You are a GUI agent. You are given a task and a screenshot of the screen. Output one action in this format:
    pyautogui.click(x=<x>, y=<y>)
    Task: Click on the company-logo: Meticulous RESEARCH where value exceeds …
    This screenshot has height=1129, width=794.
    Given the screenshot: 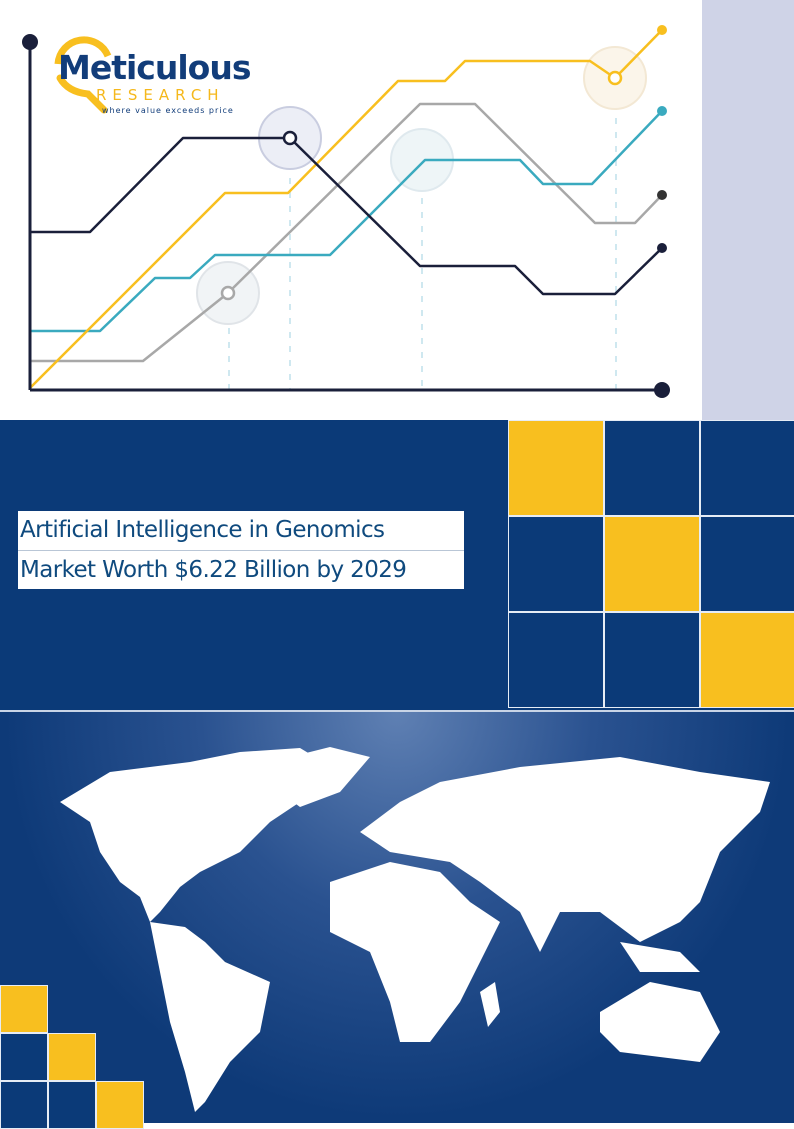 What is the action you would take?
    pyautogui.click(x=155, y=77)
    